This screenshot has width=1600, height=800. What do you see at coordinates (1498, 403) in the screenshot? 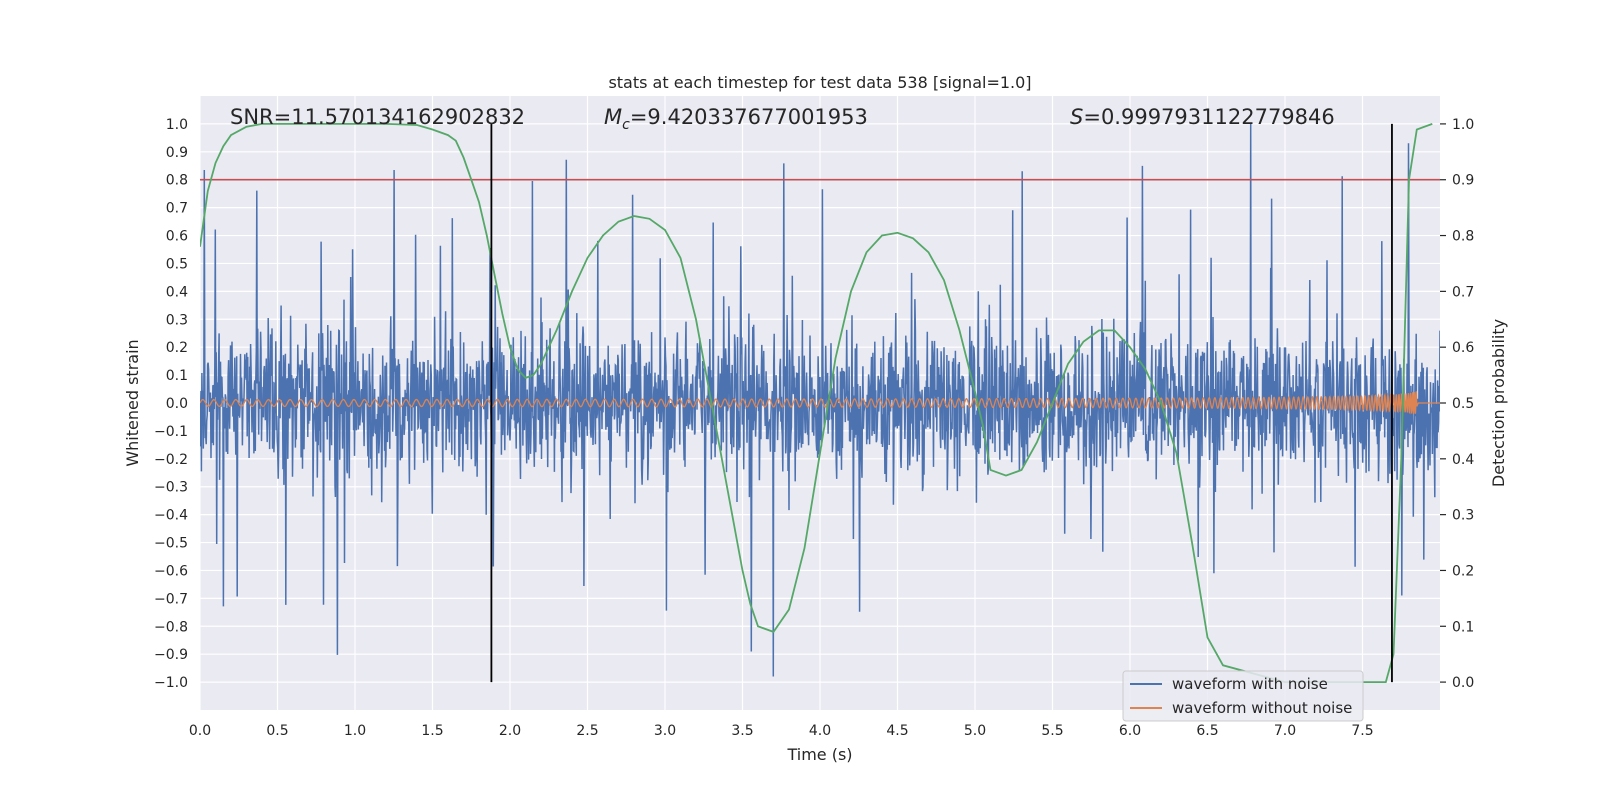
I see `y-axis-label-right: Detection probability` at bounding box center [1498, 403].